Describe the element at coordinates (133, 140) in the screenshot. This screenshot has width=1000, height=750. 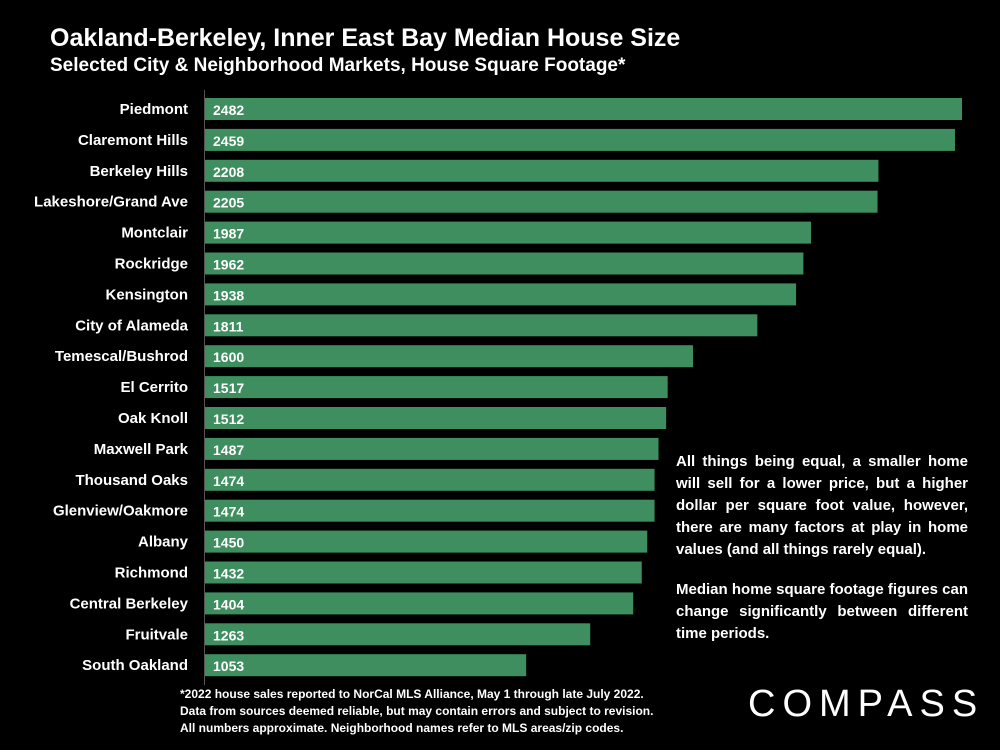
I see `category-label: Claremont Hills` at that location.